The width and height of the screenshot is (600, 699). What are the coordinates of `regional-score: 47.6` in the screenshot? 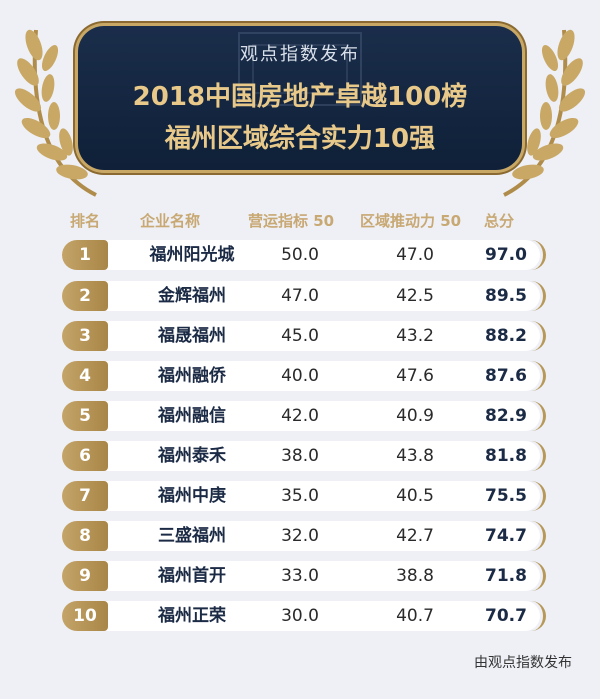 It's located at (415, 376).